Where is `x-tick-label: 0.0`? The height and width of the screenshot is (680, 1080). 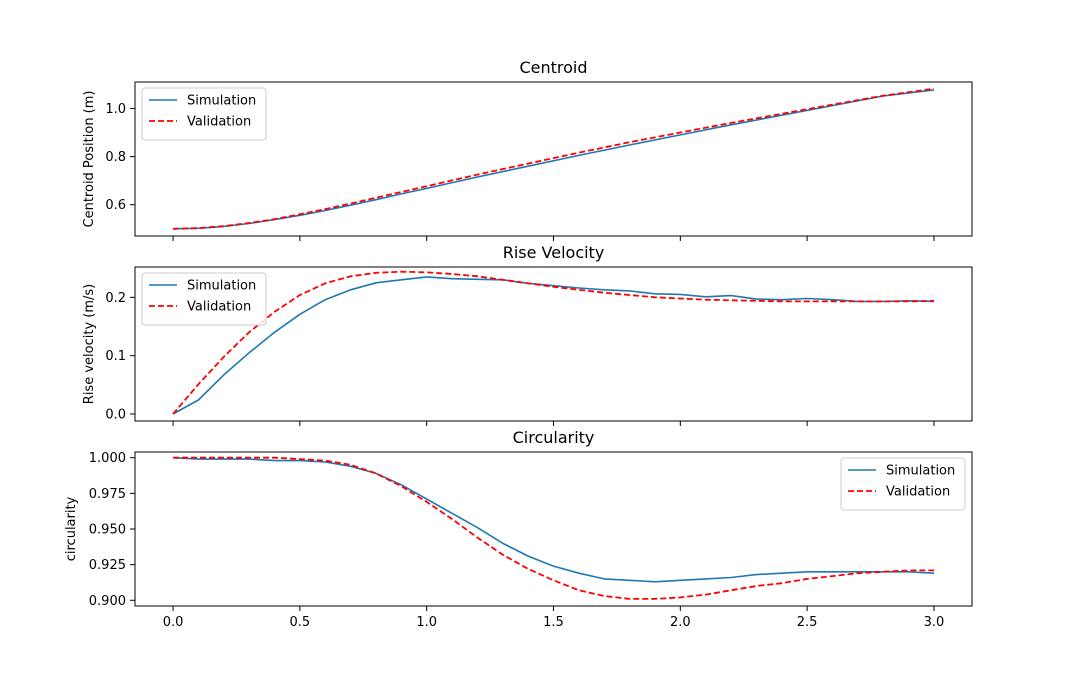
x-tick-label: 0.0 is located at coordinates (173, 622).